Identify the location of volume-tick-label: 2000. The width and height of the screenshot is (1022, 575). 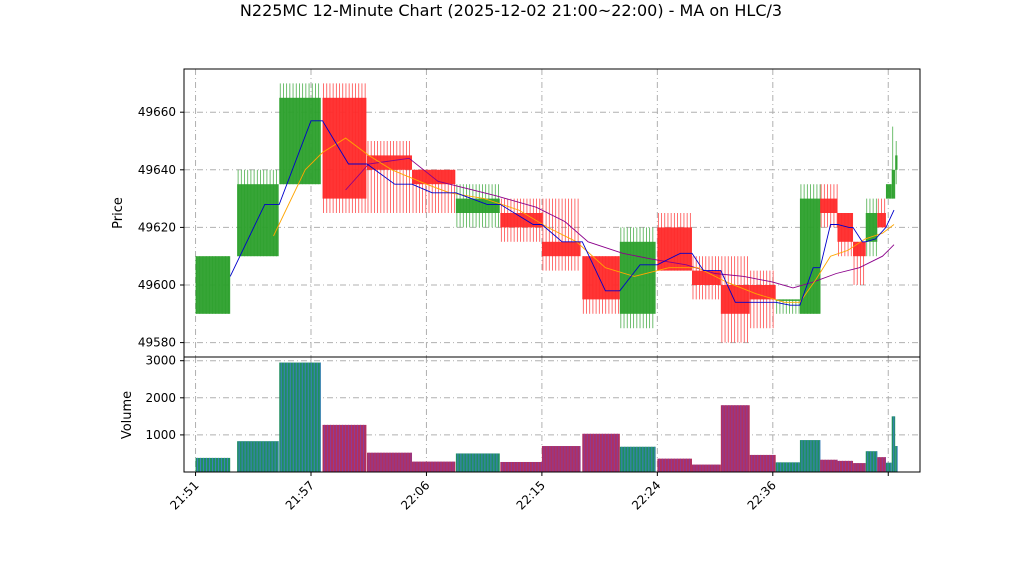
(160, 398).